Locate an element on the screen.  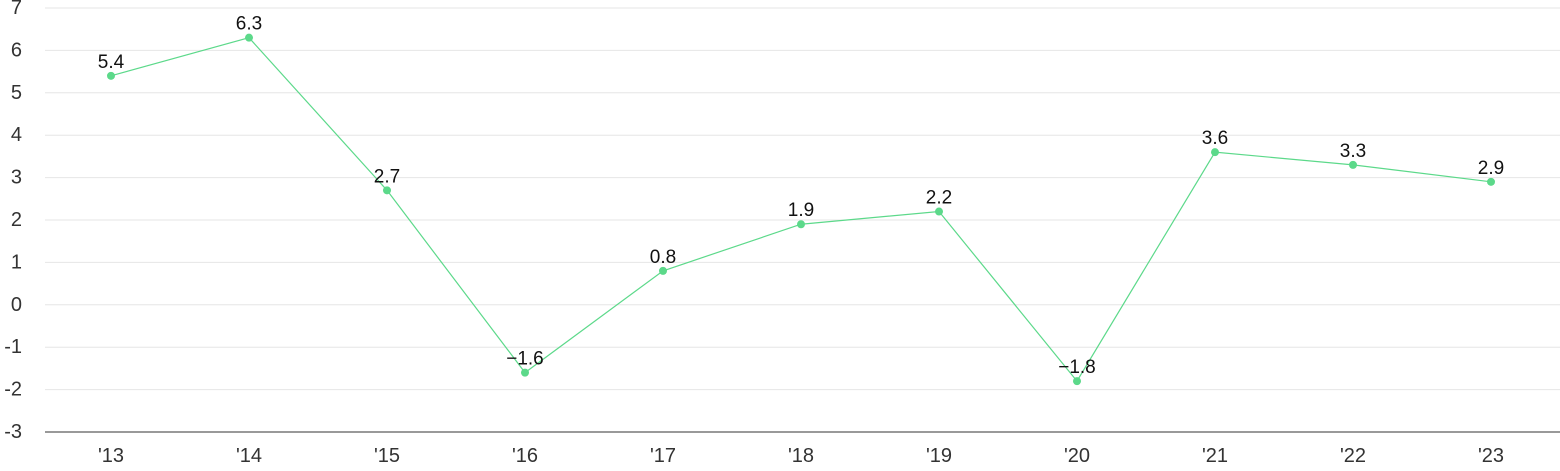
x-tick-label: '13 is located at coordinates (111, 456).